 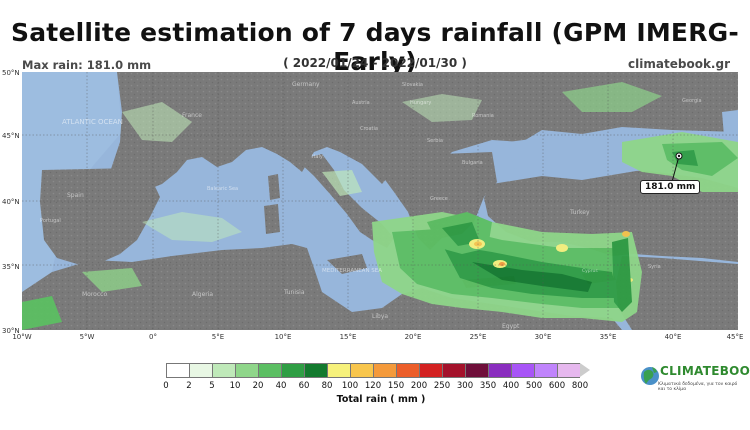 I want to click on lon-tick-40e: 40°E, so click(x=673, y=337).